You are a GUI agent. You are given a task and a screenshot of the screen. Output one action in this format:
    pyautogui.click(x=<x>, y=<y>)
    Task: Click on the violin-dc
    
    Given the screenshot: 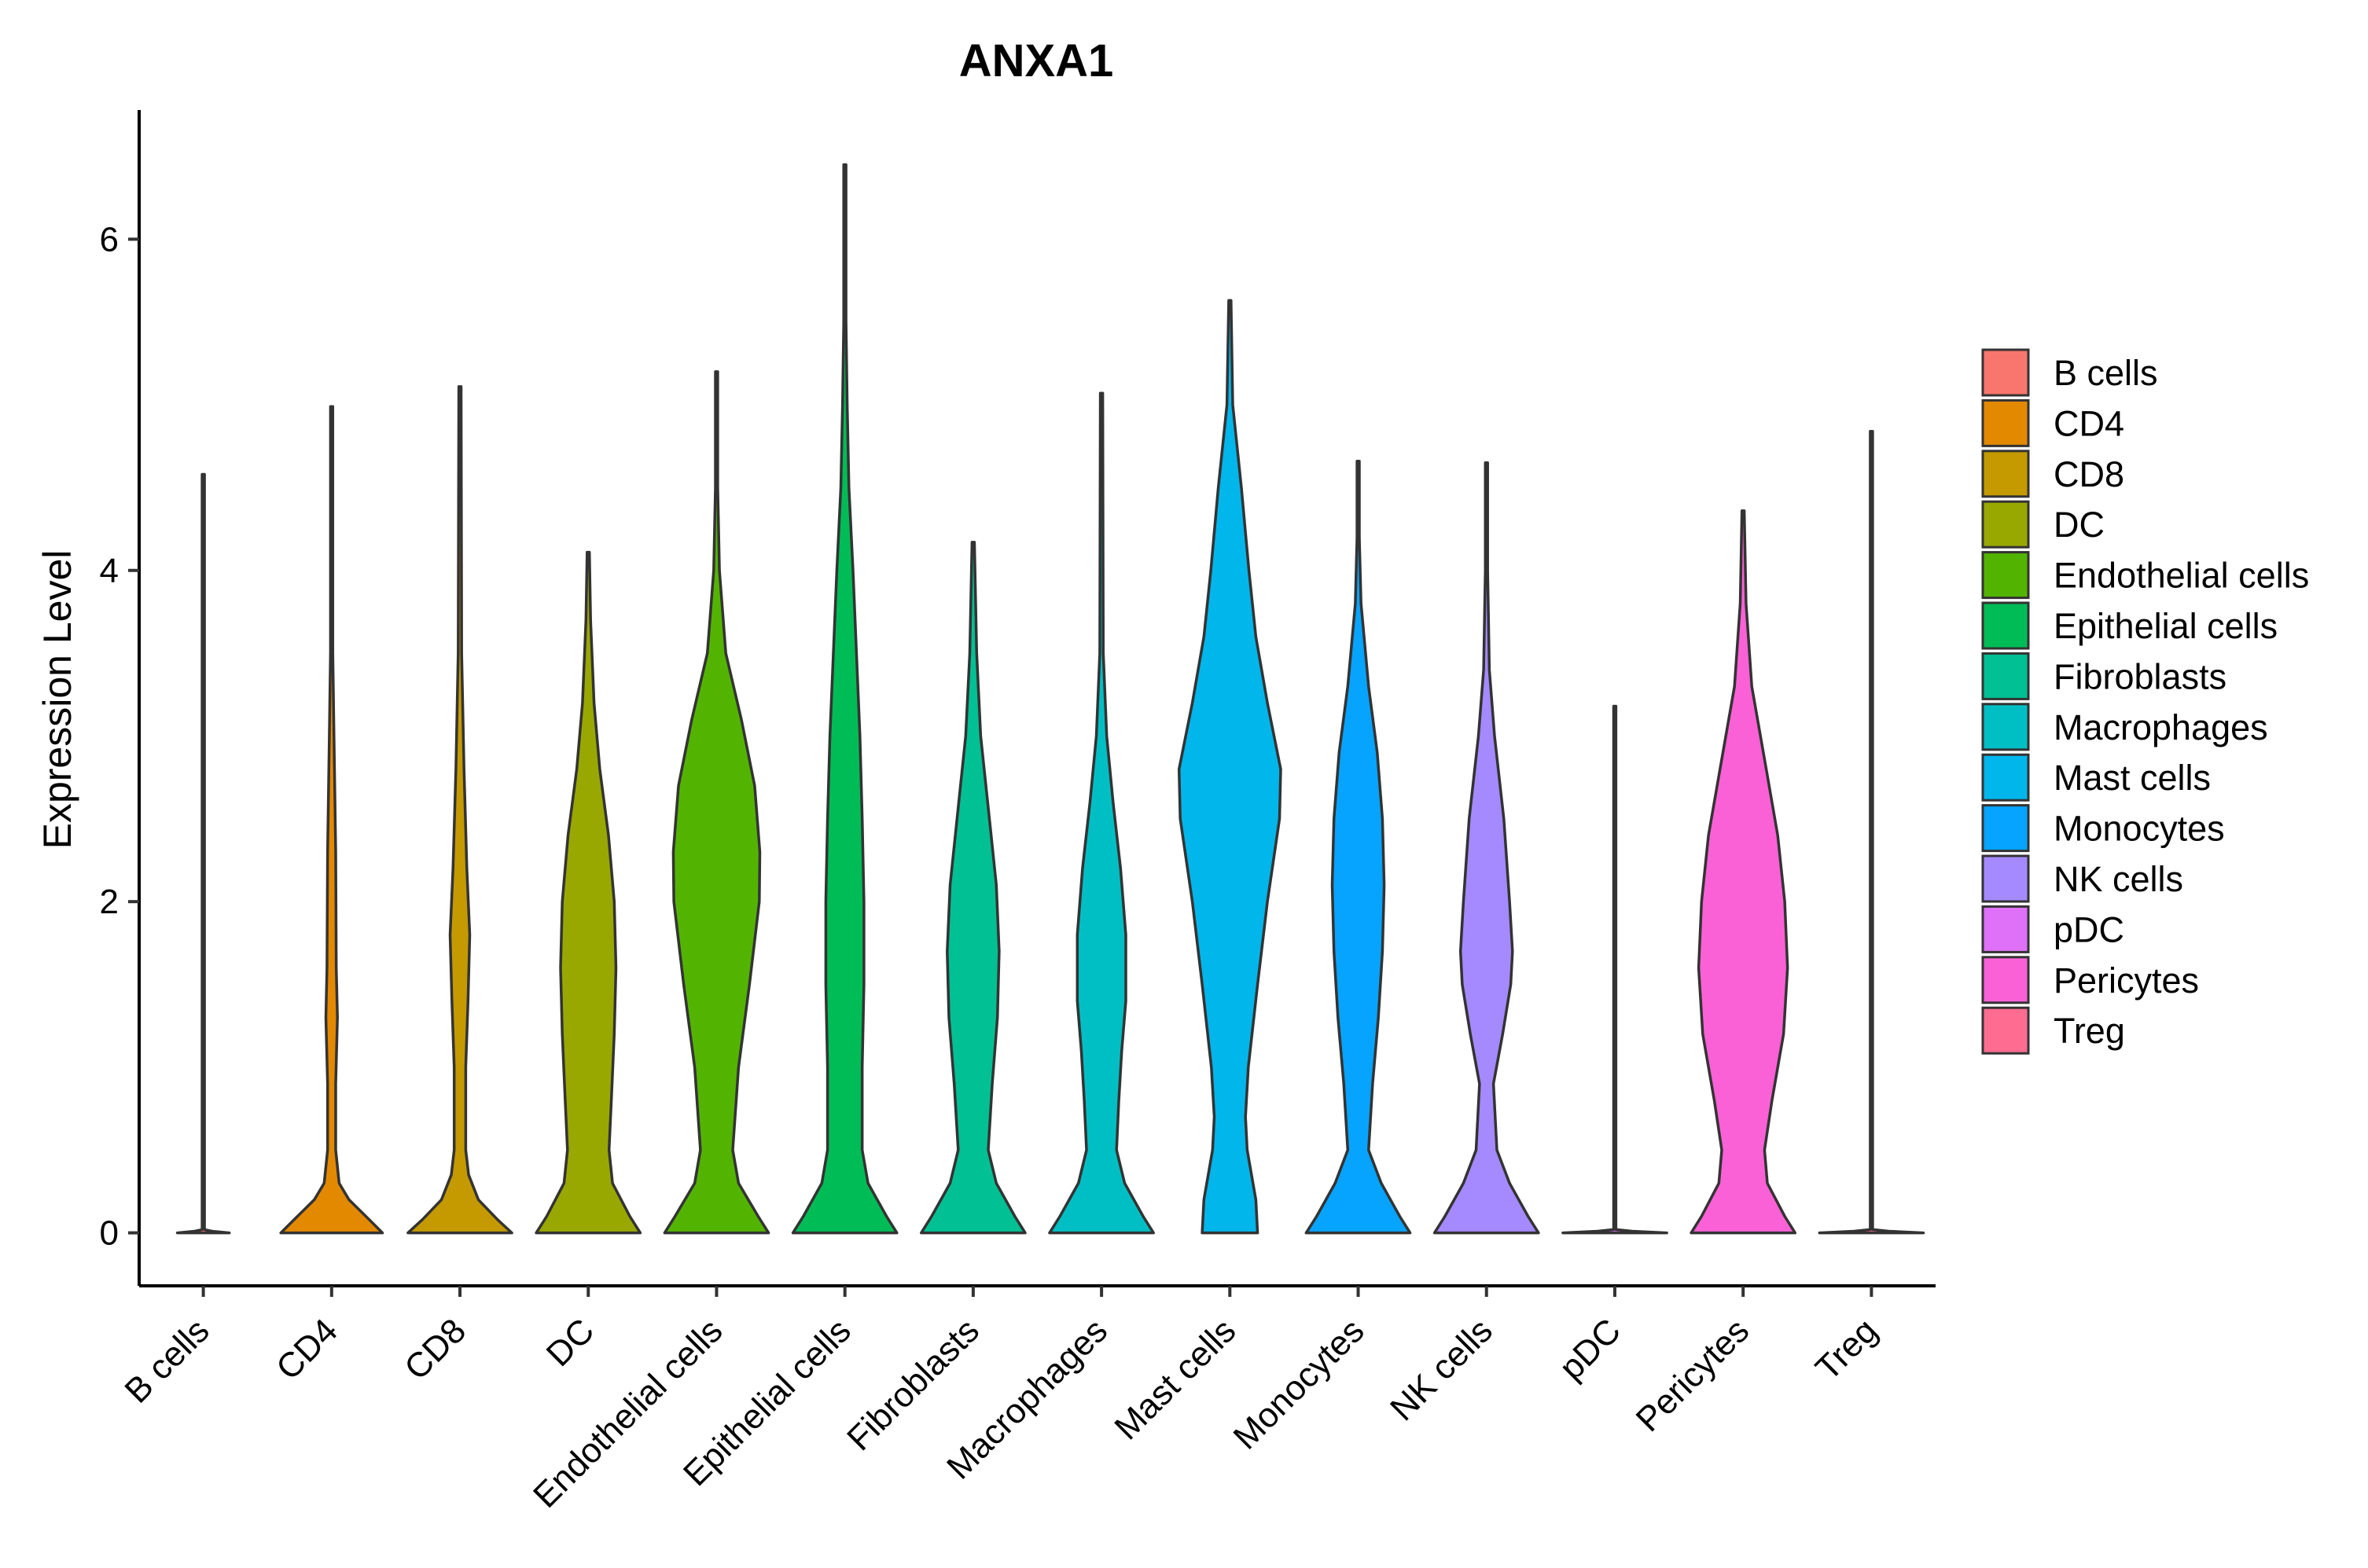 What is the action you would take?
    pyautogui.click(x=588, y=892)
    